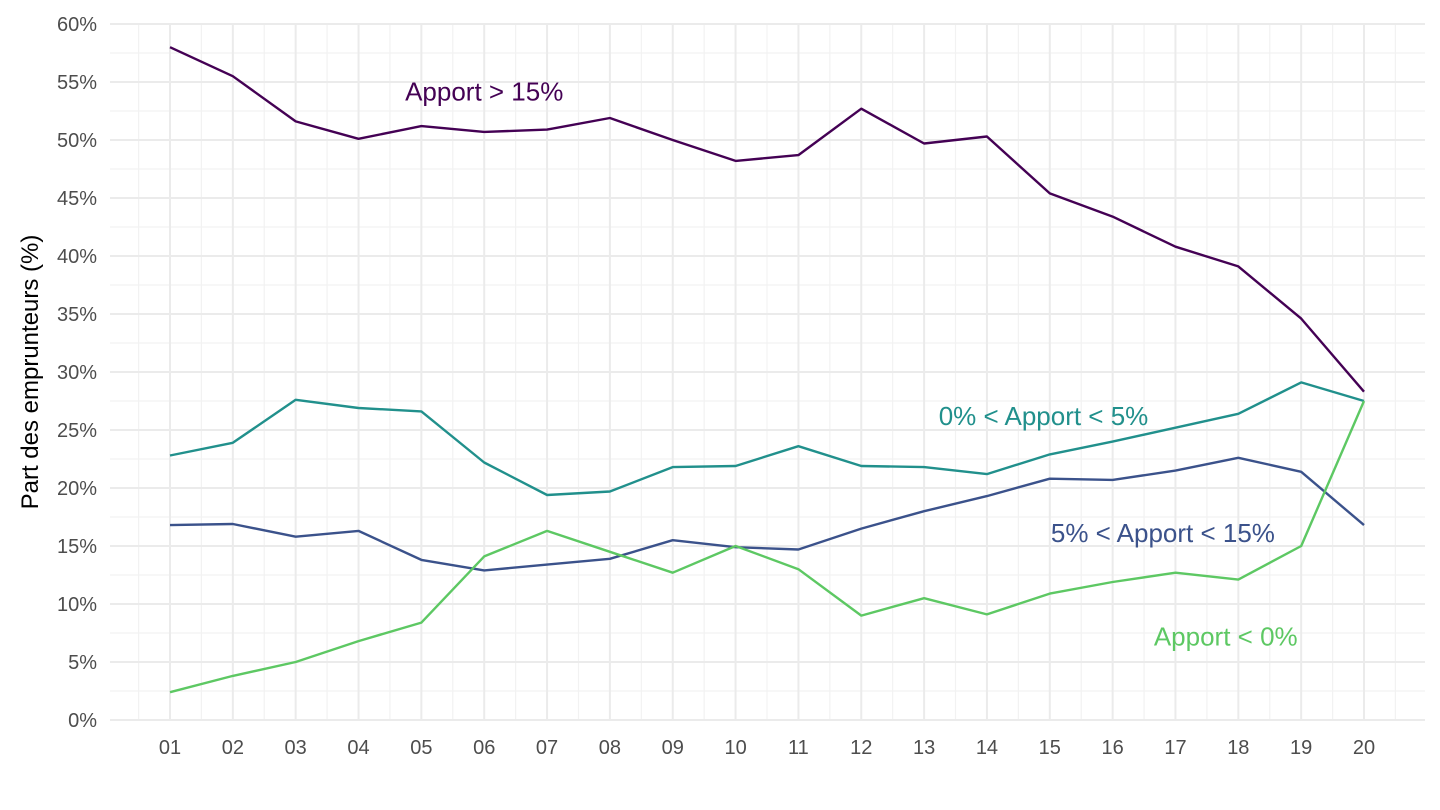  Describe the element at coordinates (798, 748) in the screenshot. I see `x-tick-label: 11` at that location.